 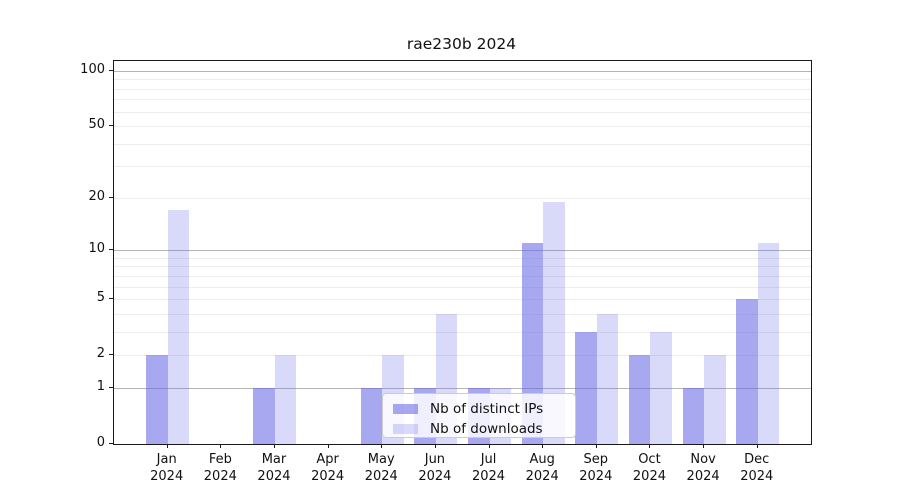 I want to click on x-tick-jul, so click(x=489, y=446).